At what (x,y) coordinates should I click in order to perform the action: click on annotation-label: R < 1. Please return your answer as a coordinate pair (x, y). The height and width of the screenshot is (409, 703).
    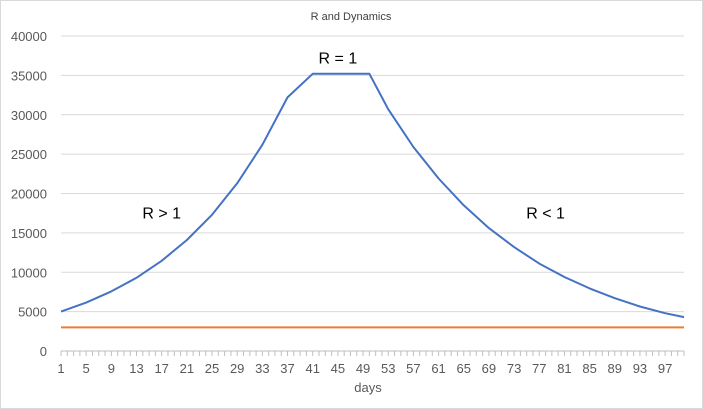
    Looking at the image, I should click on (545, 214).